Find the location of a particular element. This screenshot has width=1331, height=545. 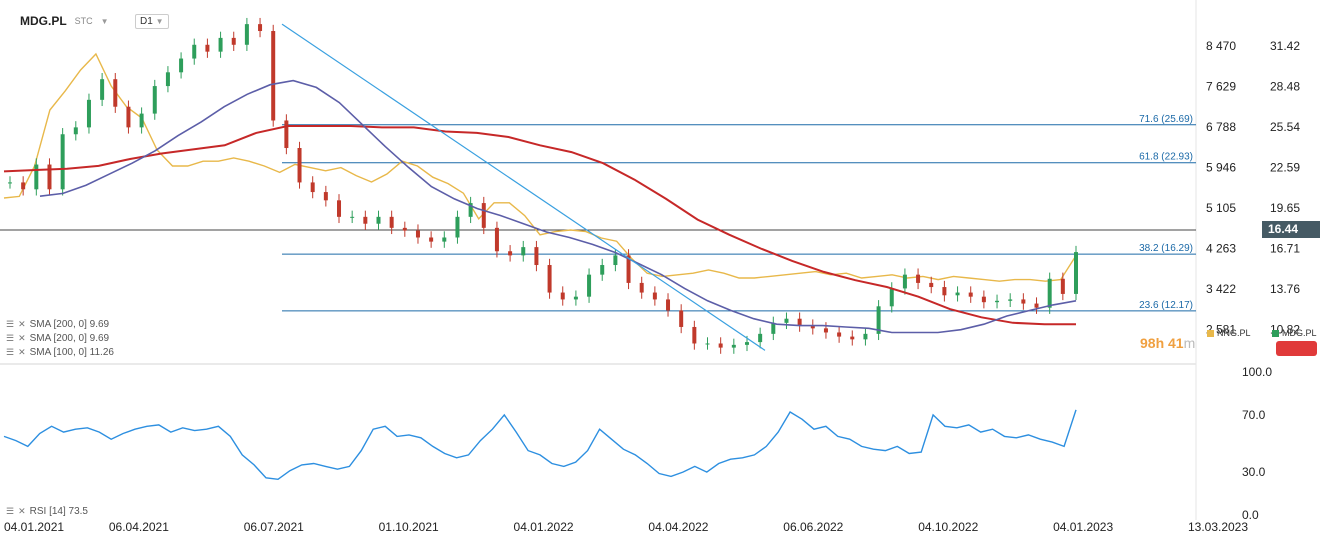

alert-tag is located at coordinates (1296, 348).